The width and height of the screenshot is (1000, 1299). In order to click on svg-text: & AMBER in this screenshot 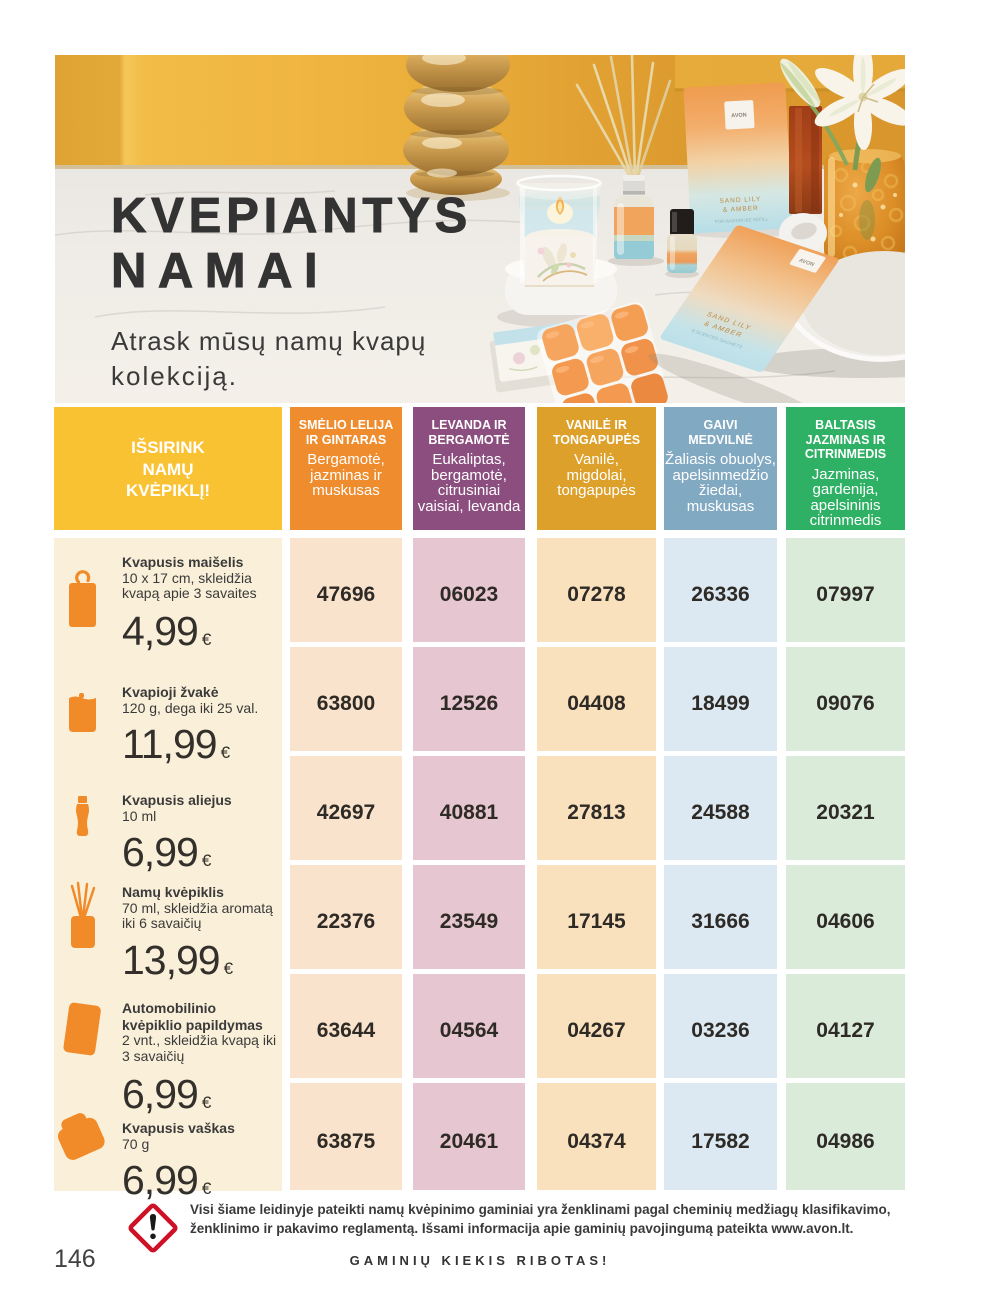, I will do `click(741, 209)`.